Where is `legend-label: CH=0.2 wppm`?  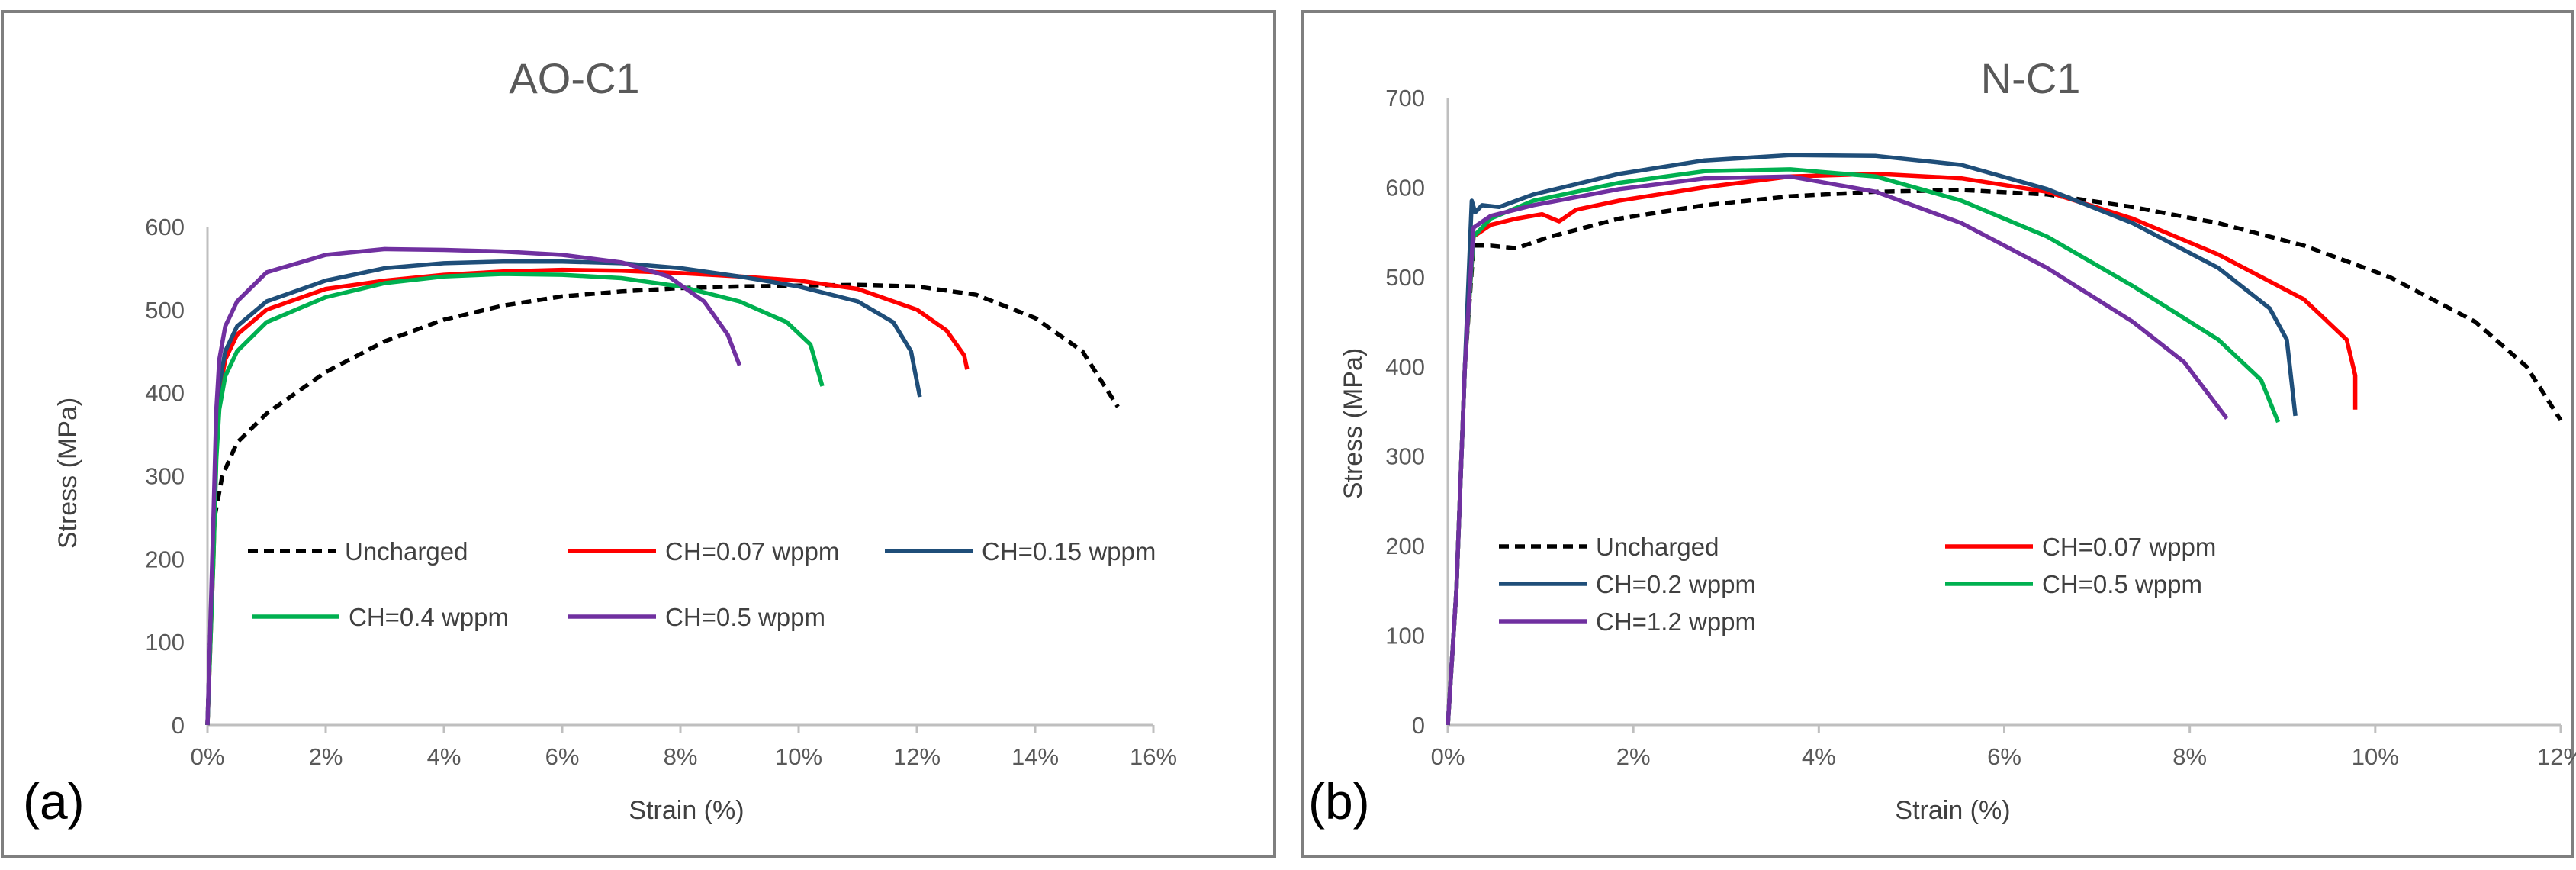
legend-label: CH=0.2 wppm is located at coordinates (1676, 584).